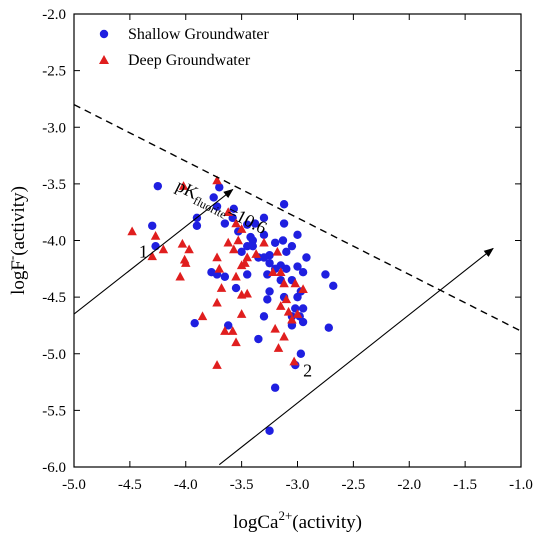 The width and height of the screenshot is (550, 543). I want to click on legend-marker-deep, so click(104, 59).